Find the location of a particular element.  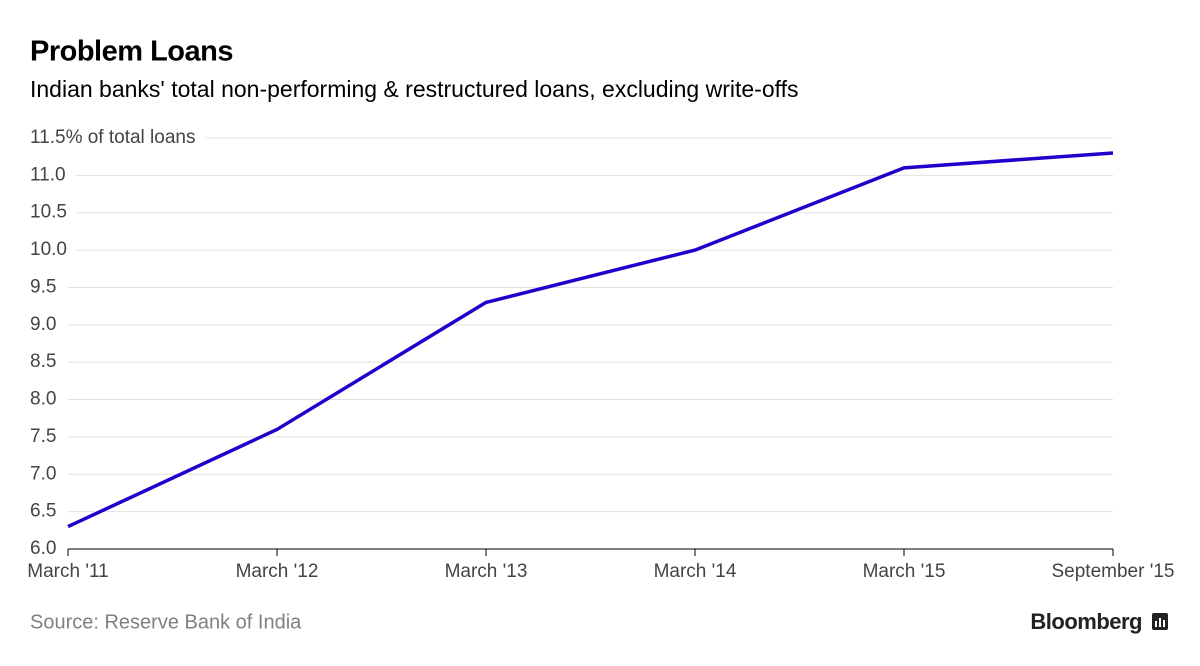

y-tick-label: 8.5 is located at coordinates (43, 361).